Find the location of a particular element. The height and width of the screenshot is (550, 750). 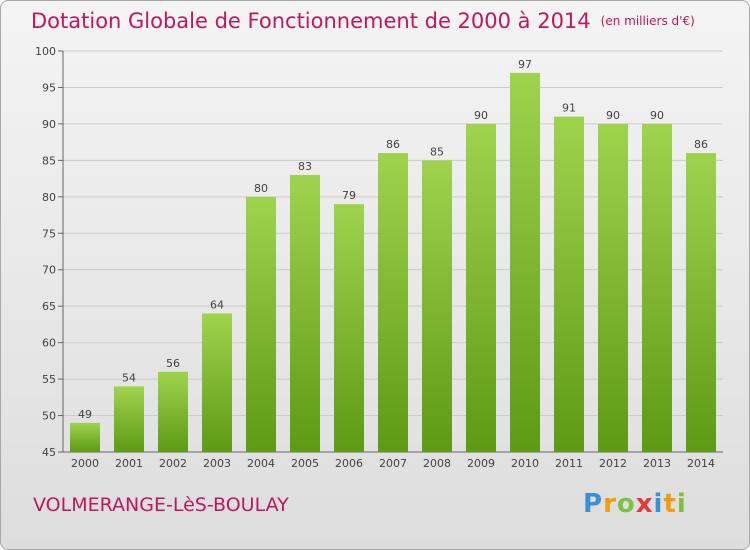

x-tick-label-2006: 2006 is located at coordinates (349, 463).